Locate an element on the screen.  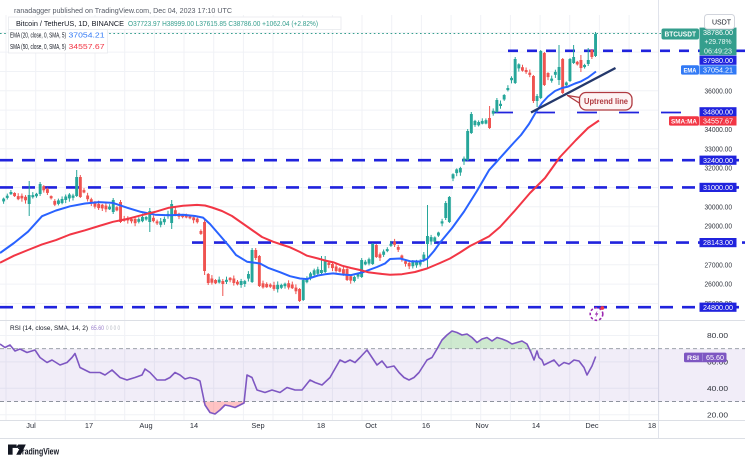
svg-text: Aug is located at coordinates (145, 425).